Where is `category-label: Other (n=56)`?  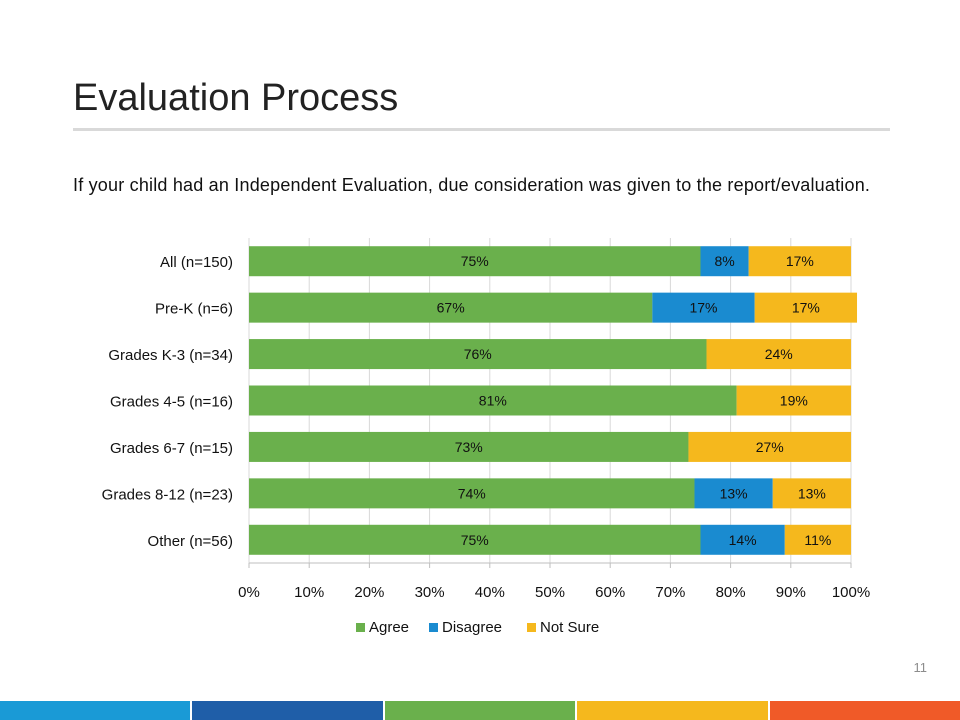 category-label: Other (n=56) is located at coordinates (190, 541).